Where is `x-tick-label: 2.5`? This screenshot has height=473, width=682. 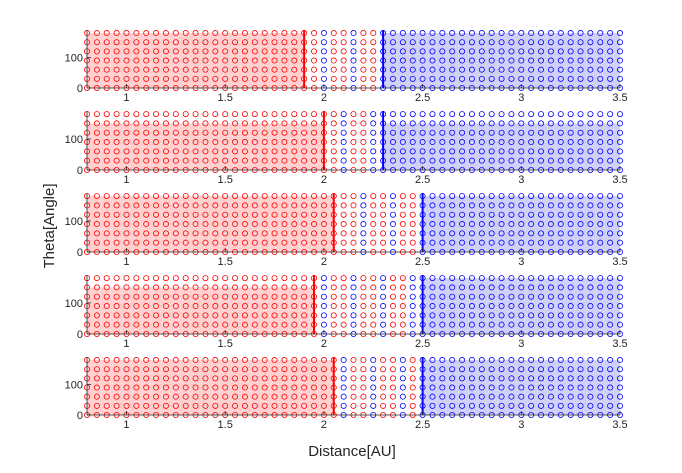 x-tick-label: 2.5 is located at coordinates (422, 344).